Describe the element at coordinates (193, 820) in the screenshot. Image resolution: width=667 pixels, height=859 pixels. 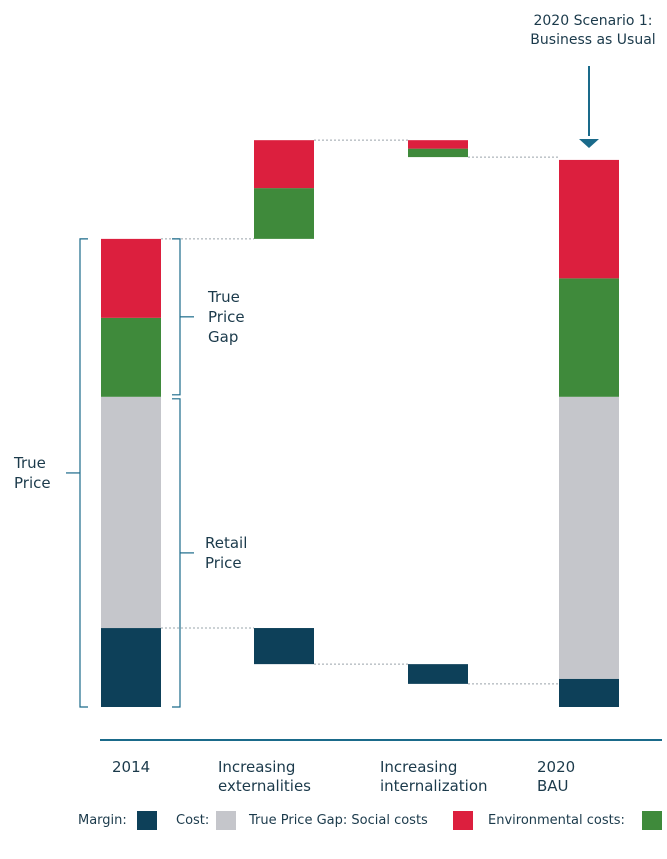
I see `legend-label: Cost:` at that location.